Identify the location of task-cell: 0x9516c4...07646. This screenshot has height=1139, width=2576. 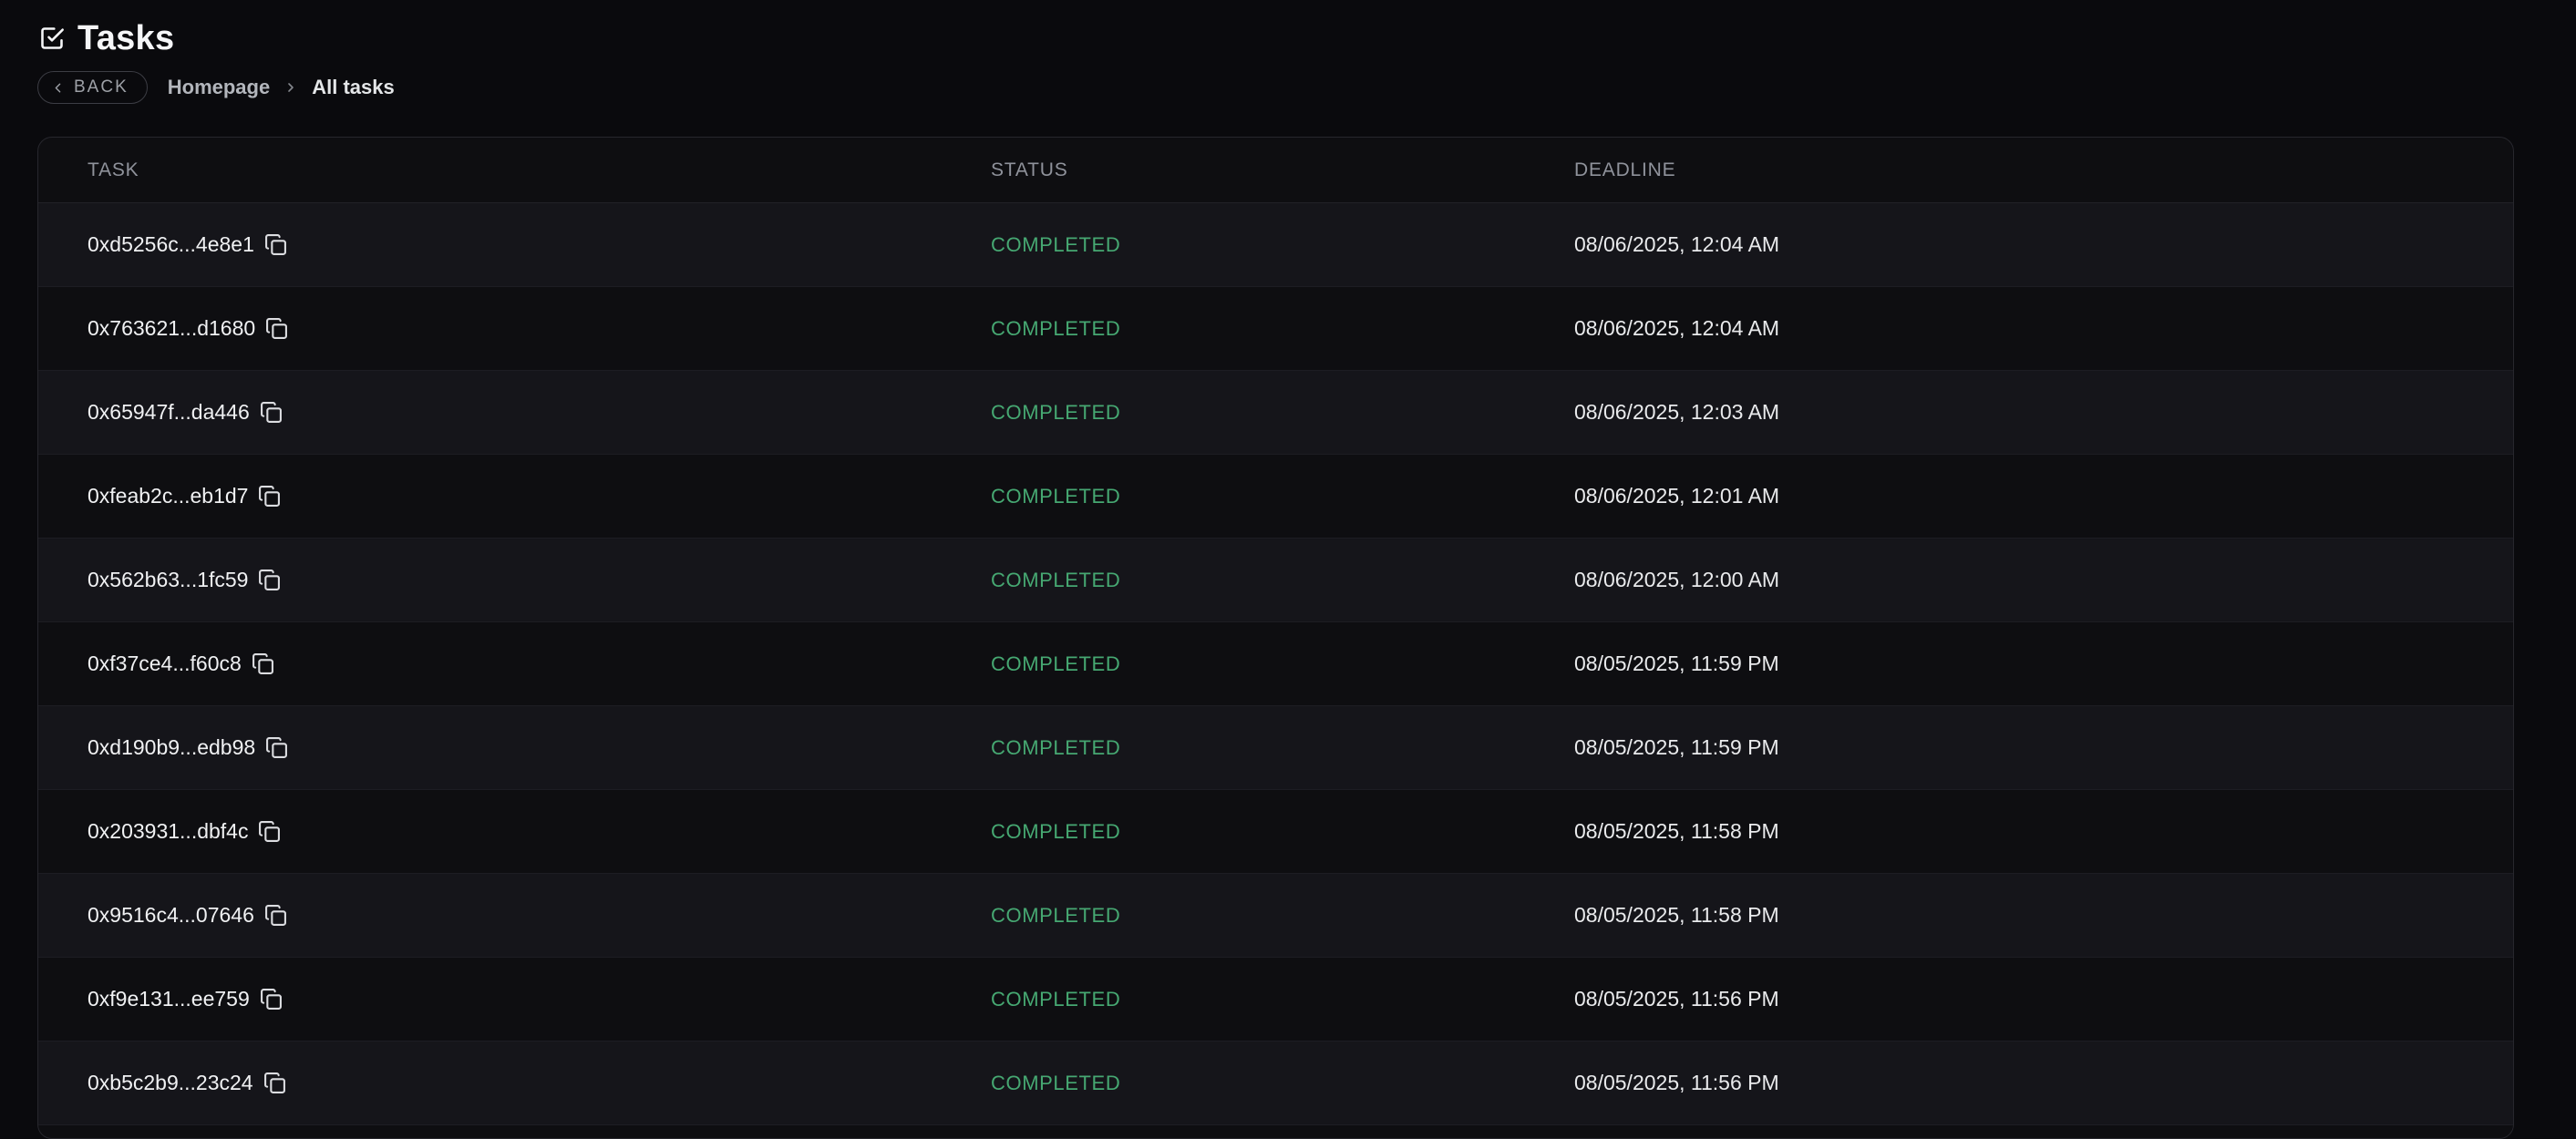
(539, 915).